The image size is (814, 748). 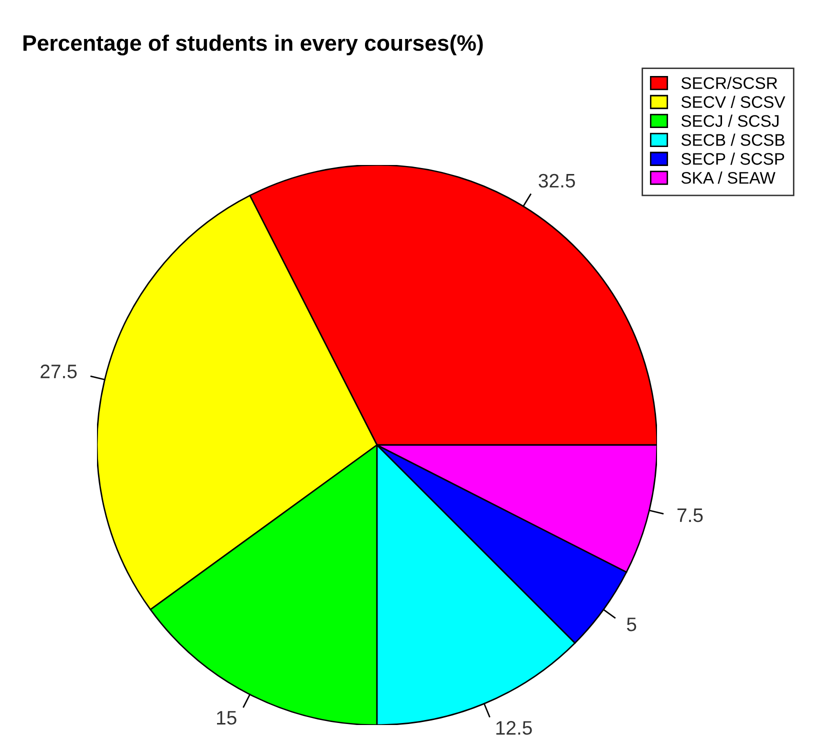 I want to click on data-label: 12.5, so click(x=514, y=728).